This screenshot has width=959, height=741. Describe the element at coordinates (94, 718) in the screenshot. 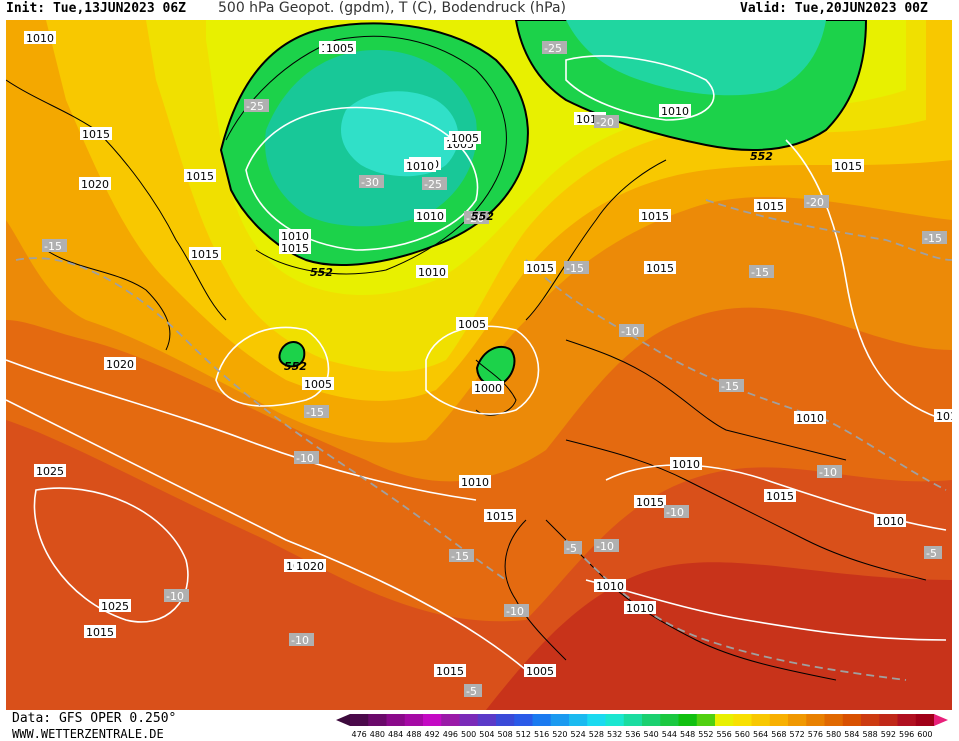

I see `data-source: Data: GFS OPER 0.250°` at that location.